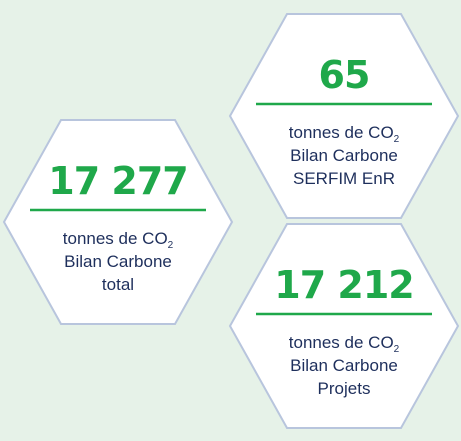  Describe the element at coordinates (343, 285) in the screenshot. I see `value: 17 212` at that location.